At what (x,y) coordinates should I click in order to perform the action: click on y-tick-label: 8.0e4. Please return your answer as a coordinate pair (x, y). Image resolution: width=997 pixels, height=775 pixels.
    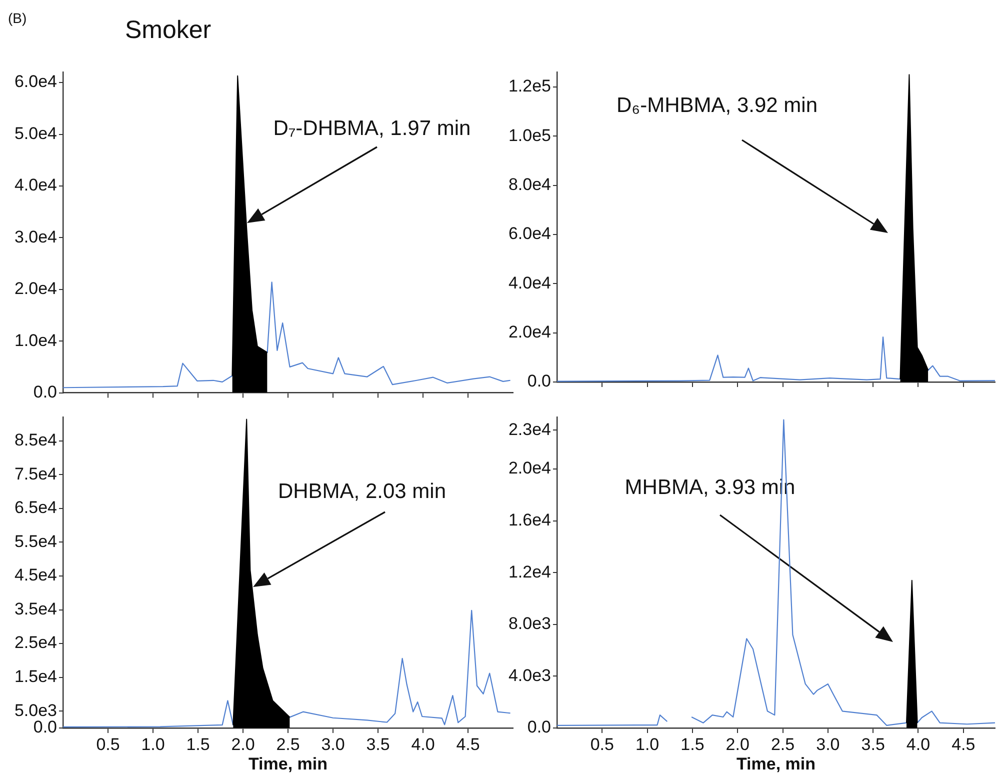
    Looking at the image, I should click on (529, 184).